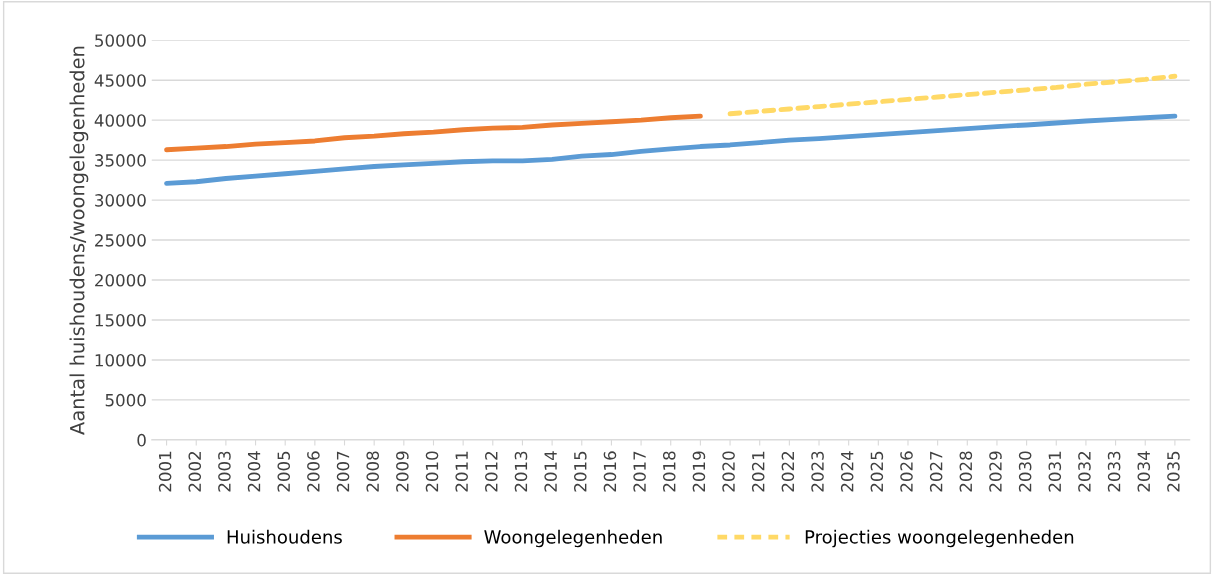  What do you see at coordinates (1055, 471) in the screenshot?
I see `x-tick-label: 2031` at bounding box center [1055, 471].